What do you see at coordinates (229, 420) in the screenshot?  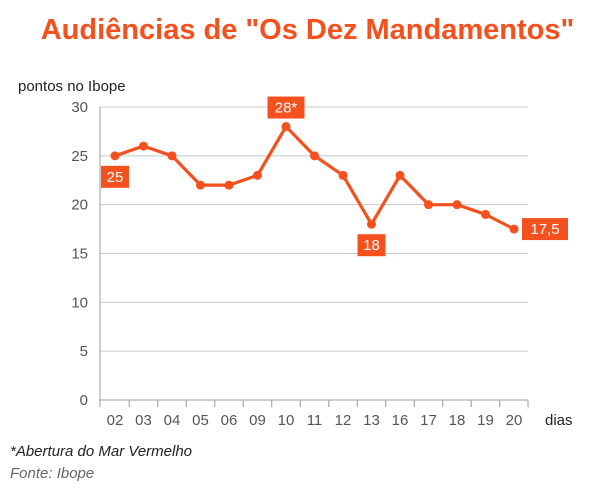 I see `x-tick-06: 06` at bounding box center [229, 420].